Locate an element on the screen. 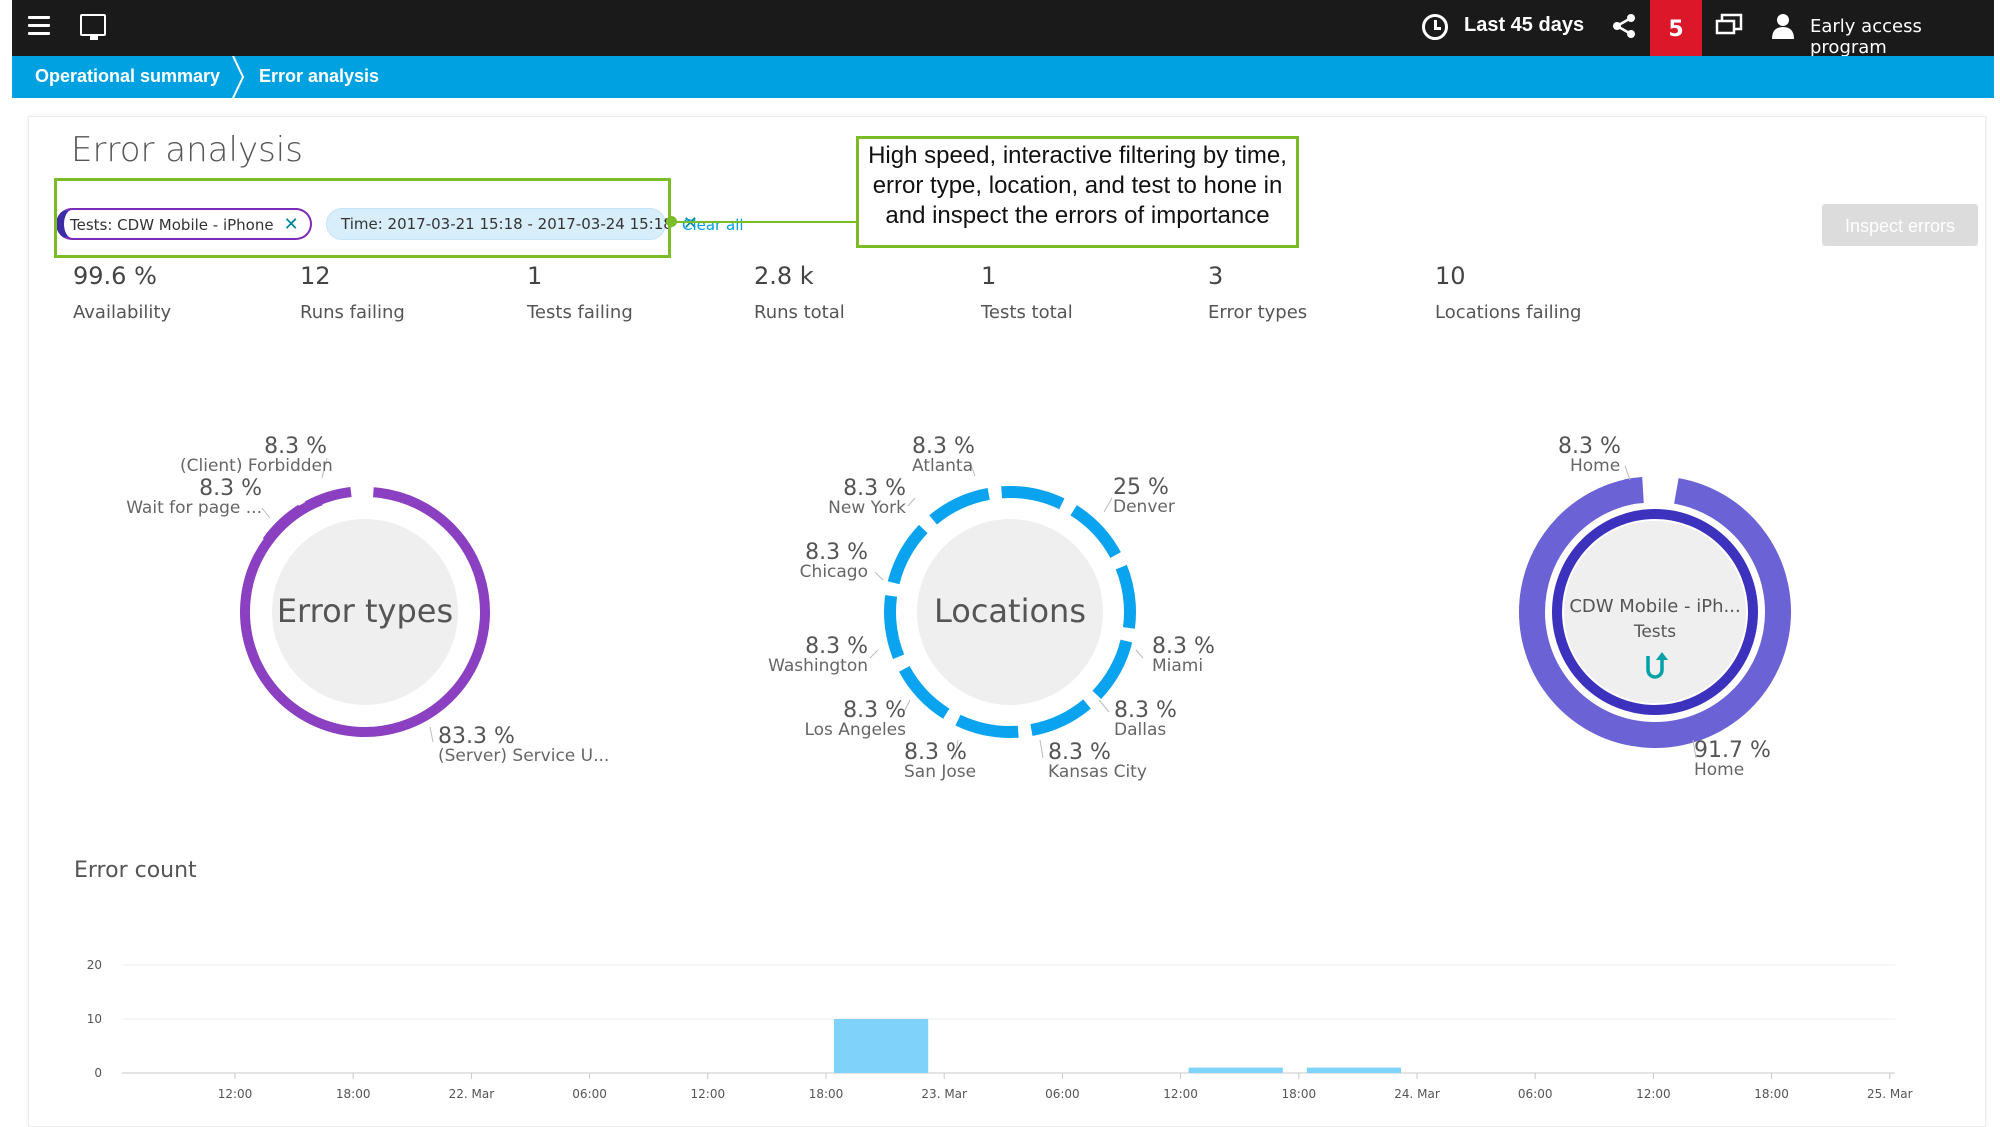  slice-label: 8.3 % Los Angeles is located at coordinates (843, 719).